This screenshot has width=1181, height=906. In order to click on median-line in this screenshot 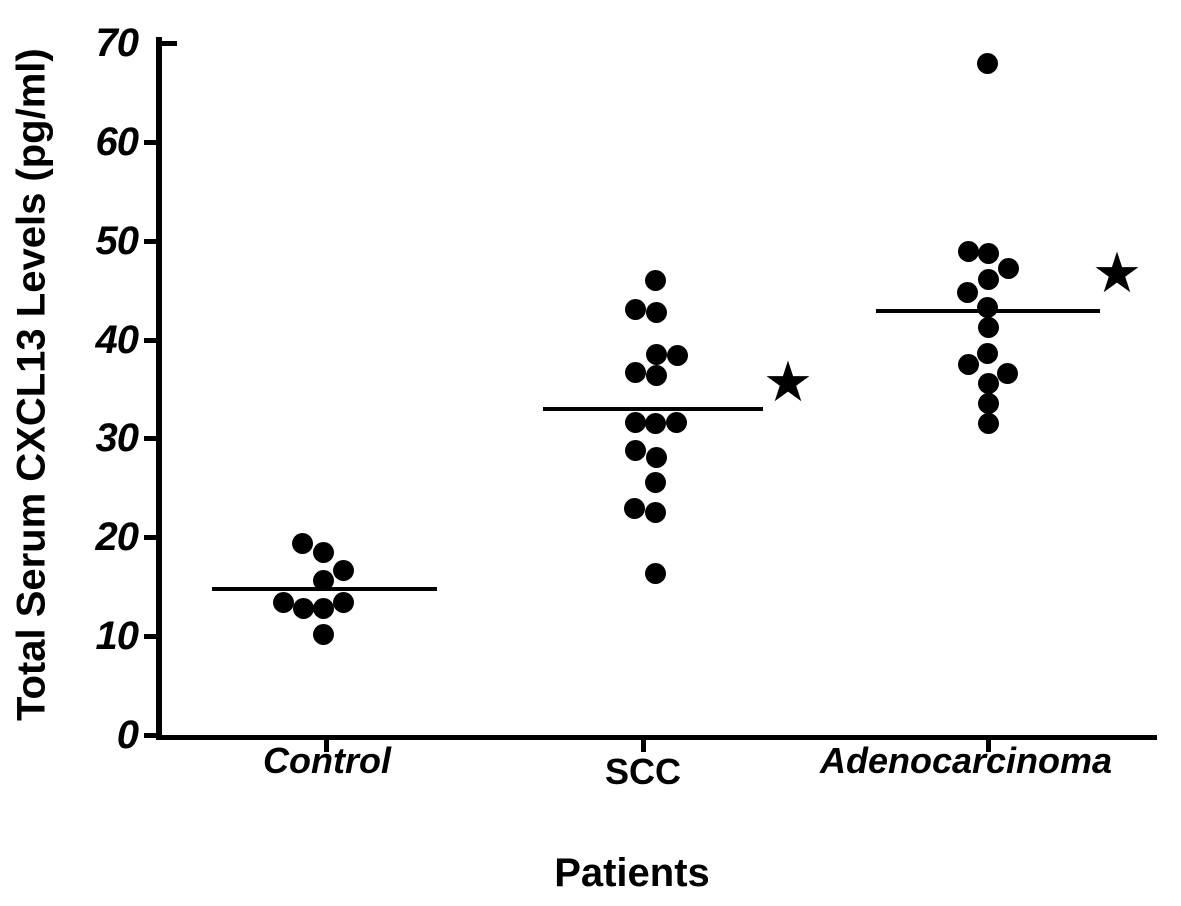, I will do `click(653, 409)`.